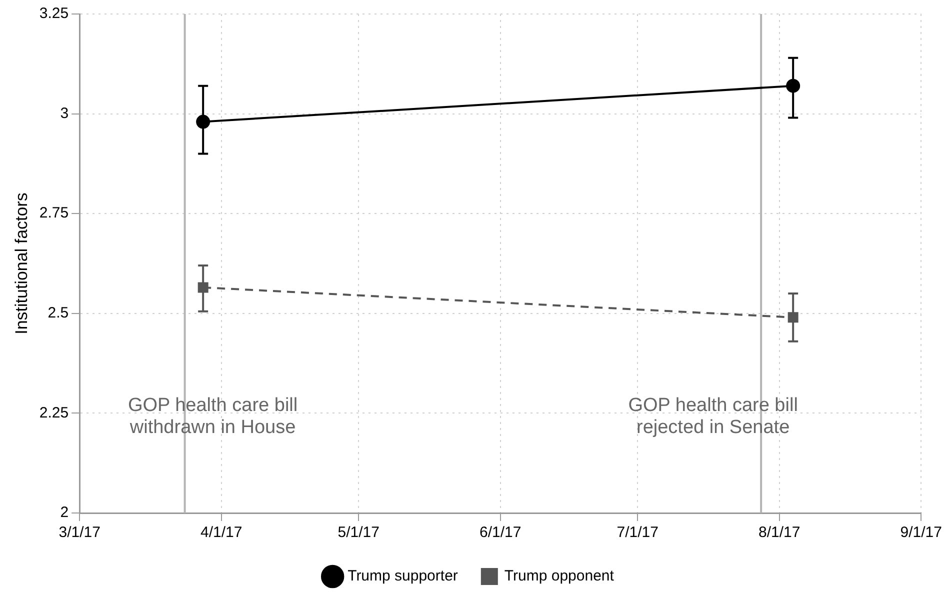 The height and width of the screenshot is (604, 945). Describe the element at coordinates (501, 533) in the screenshot. I see `x-tick-label: 6/1/17` at that location.